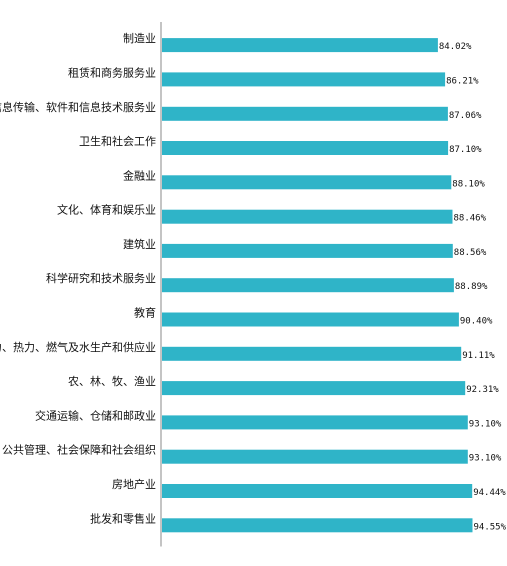  Describe the element at coordinates (471, 287) in the screenshot. I see `data-label: 88.89%` at that location.